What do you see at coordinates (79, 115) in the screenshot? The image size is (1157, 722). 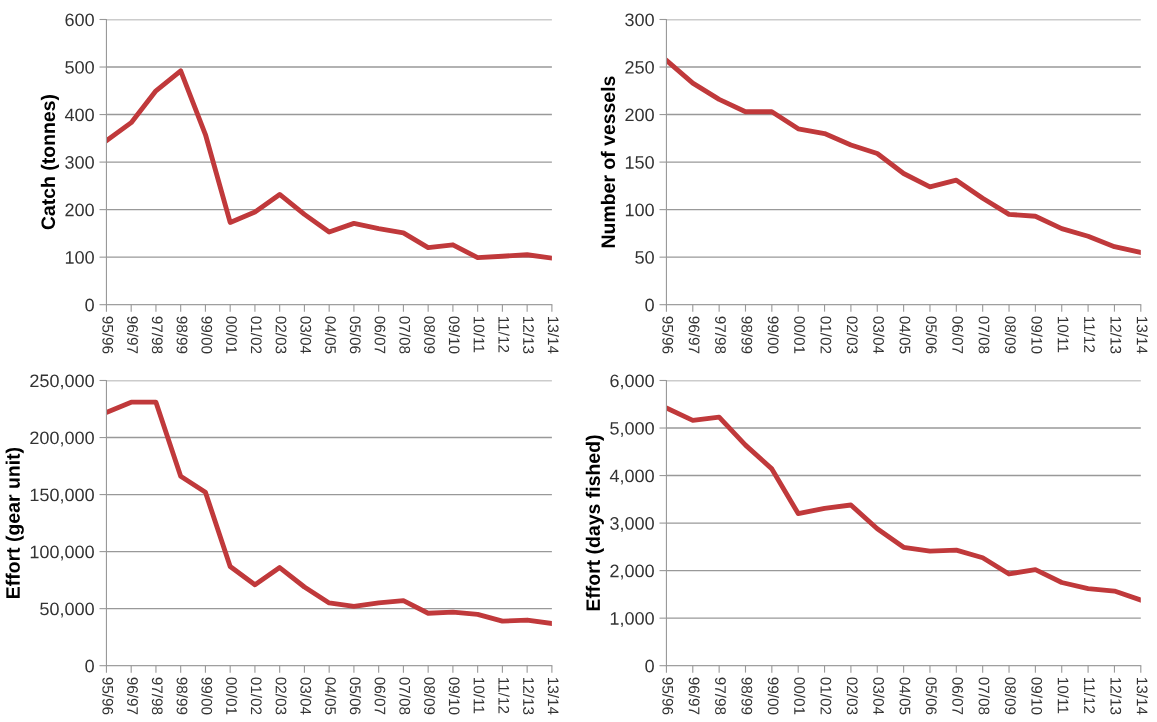 I see `y-tick-label: 400` at bounding box center [79, 115].